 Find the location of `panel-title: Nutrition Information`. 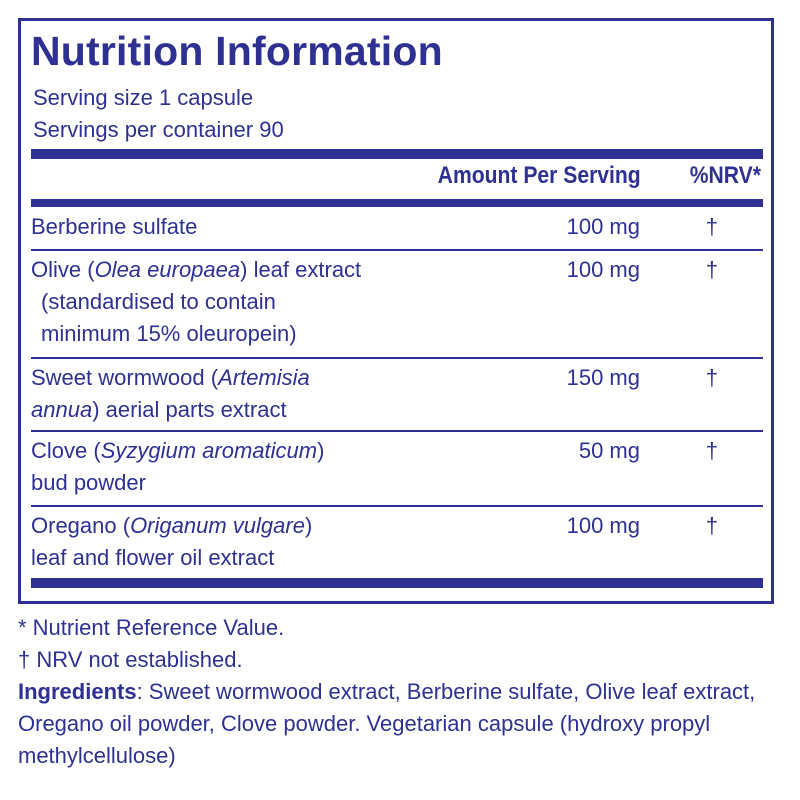

panel-title: Nutrition Information is located at coordinates (237, 51).